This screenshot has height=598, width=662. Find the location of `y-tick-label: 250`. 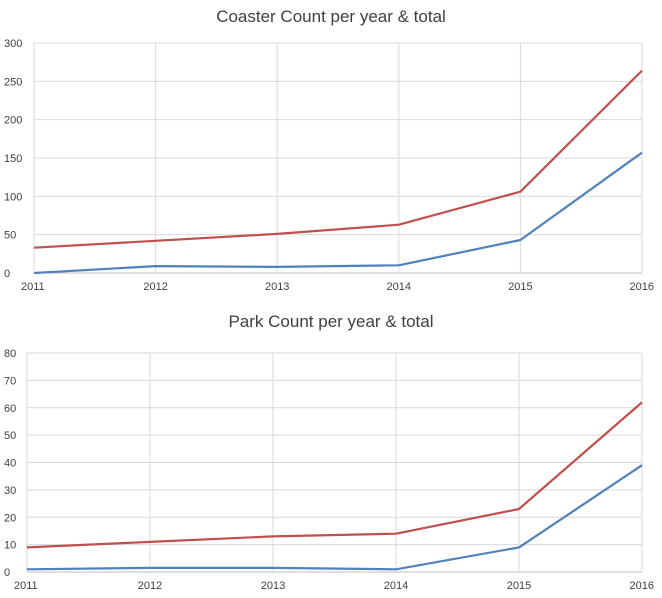

y-tick-label: 250 is located at coordinates (13, 82).